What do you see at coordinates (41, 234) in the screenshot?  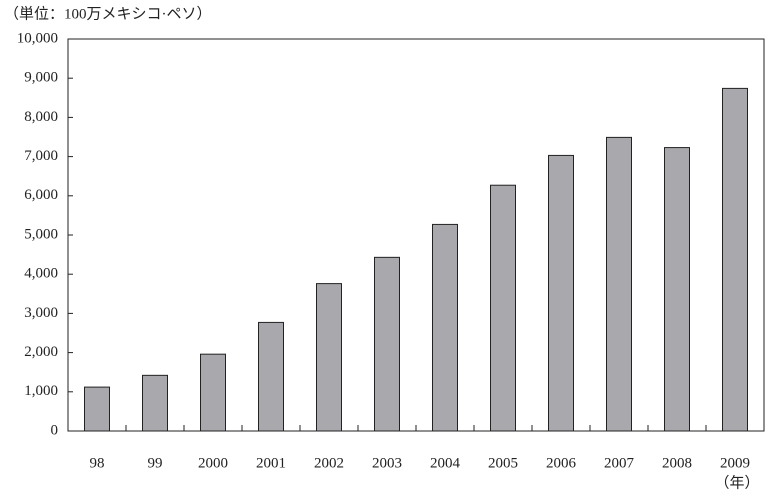 I see `y-tick-label: 5,000` at bounding box center [41, 234].